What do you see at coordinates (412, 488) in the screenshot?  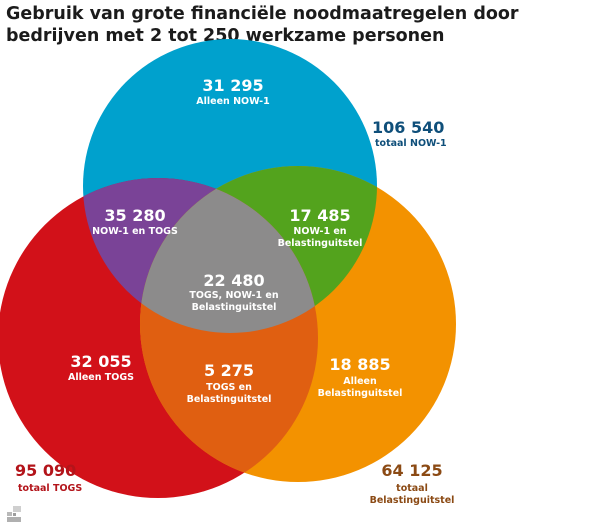 I see `total-belasting-label-1: totaal` at bounding box center [412, 488].